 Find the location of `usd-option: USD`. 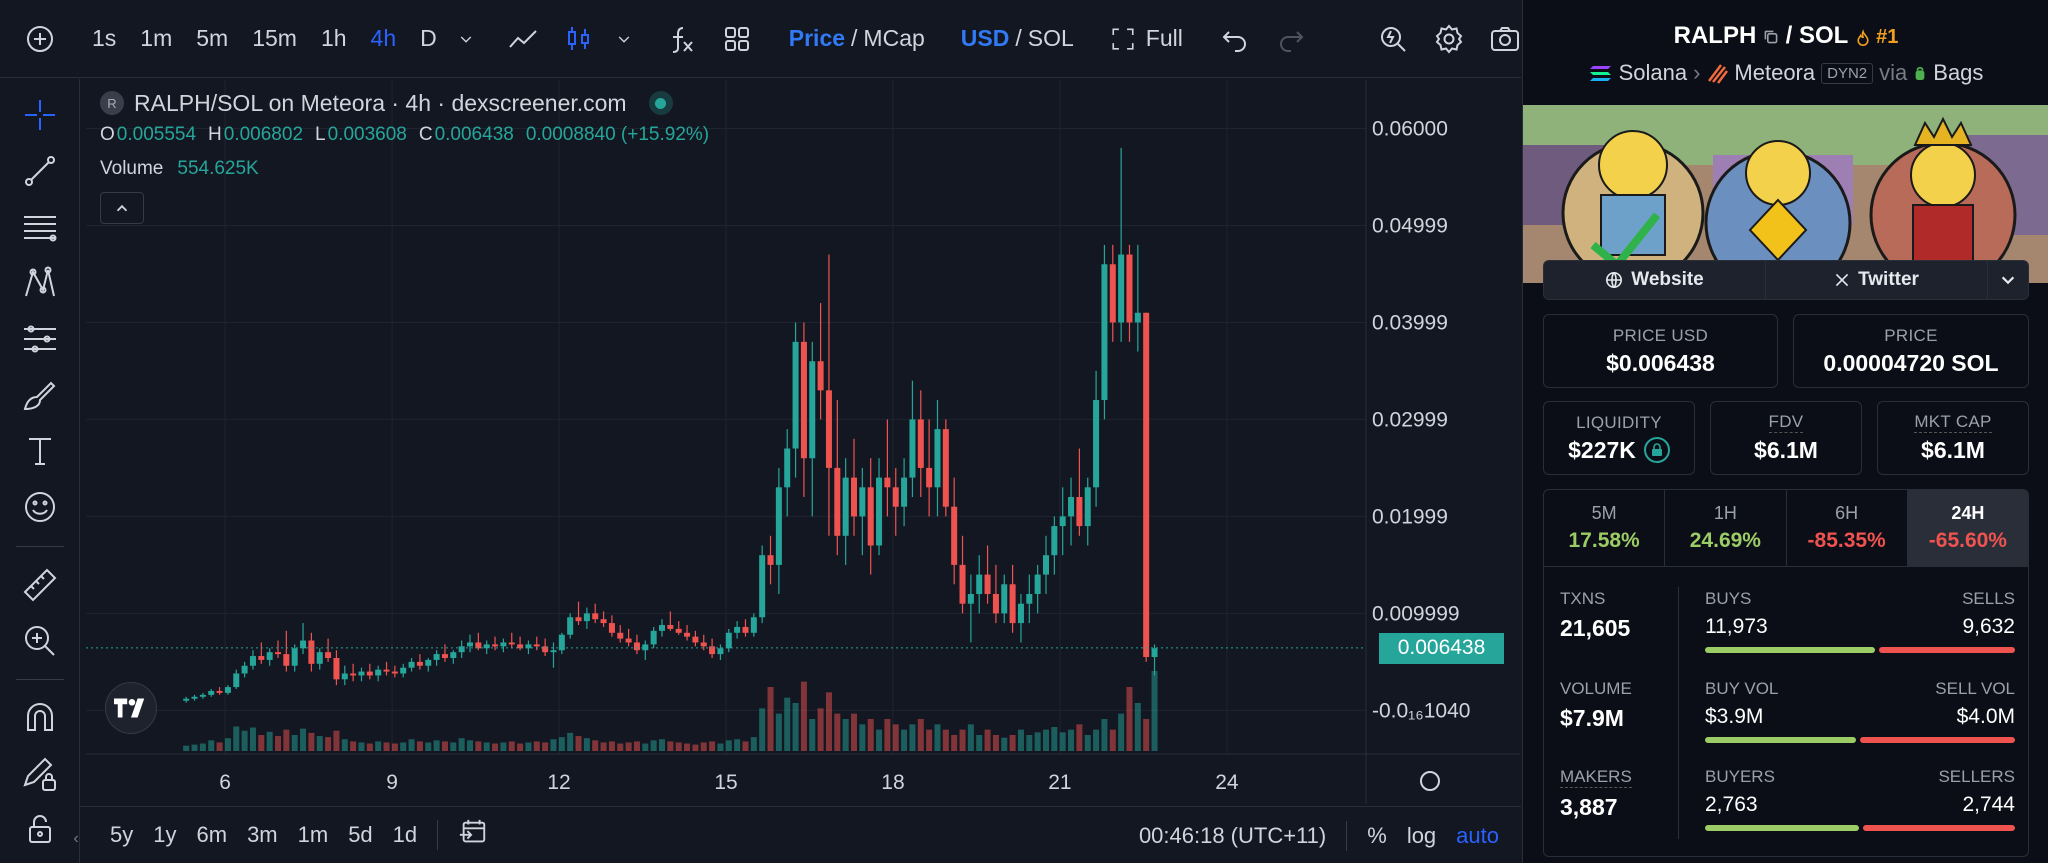

usd-option: USD is located at coordinates (985, 38).